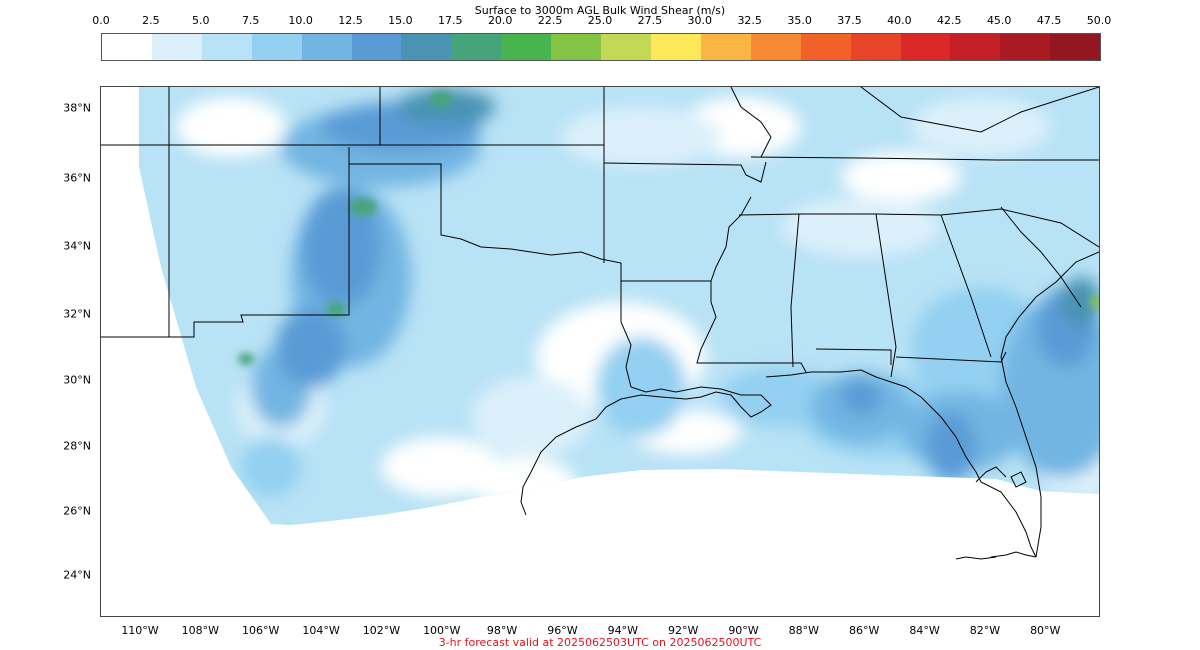  Describe the element at coordinates (683, 630) in the screenshot. I see `longitude-label: 92°W` at that location.